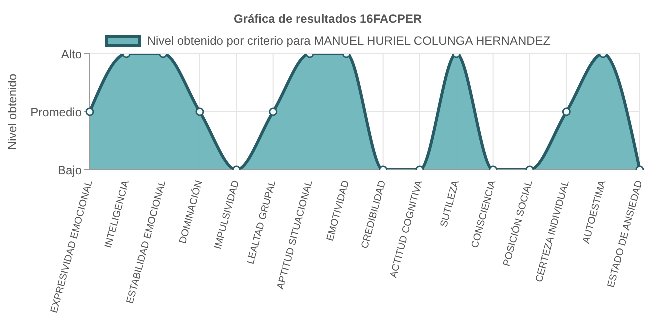 The height and width of the screenshot is (324, 648). Describe the element at coordinates (71, 54) in the screenshot. I see `category-label: Alto` at that location.